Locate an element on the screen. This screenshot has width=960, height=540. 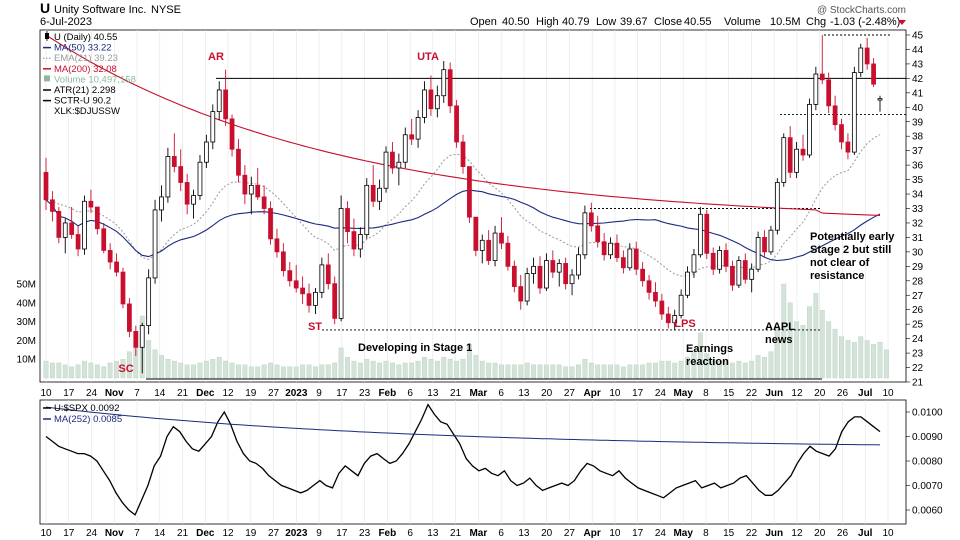
x-tick-label-top: 8 is located at coordinates (706, 393).